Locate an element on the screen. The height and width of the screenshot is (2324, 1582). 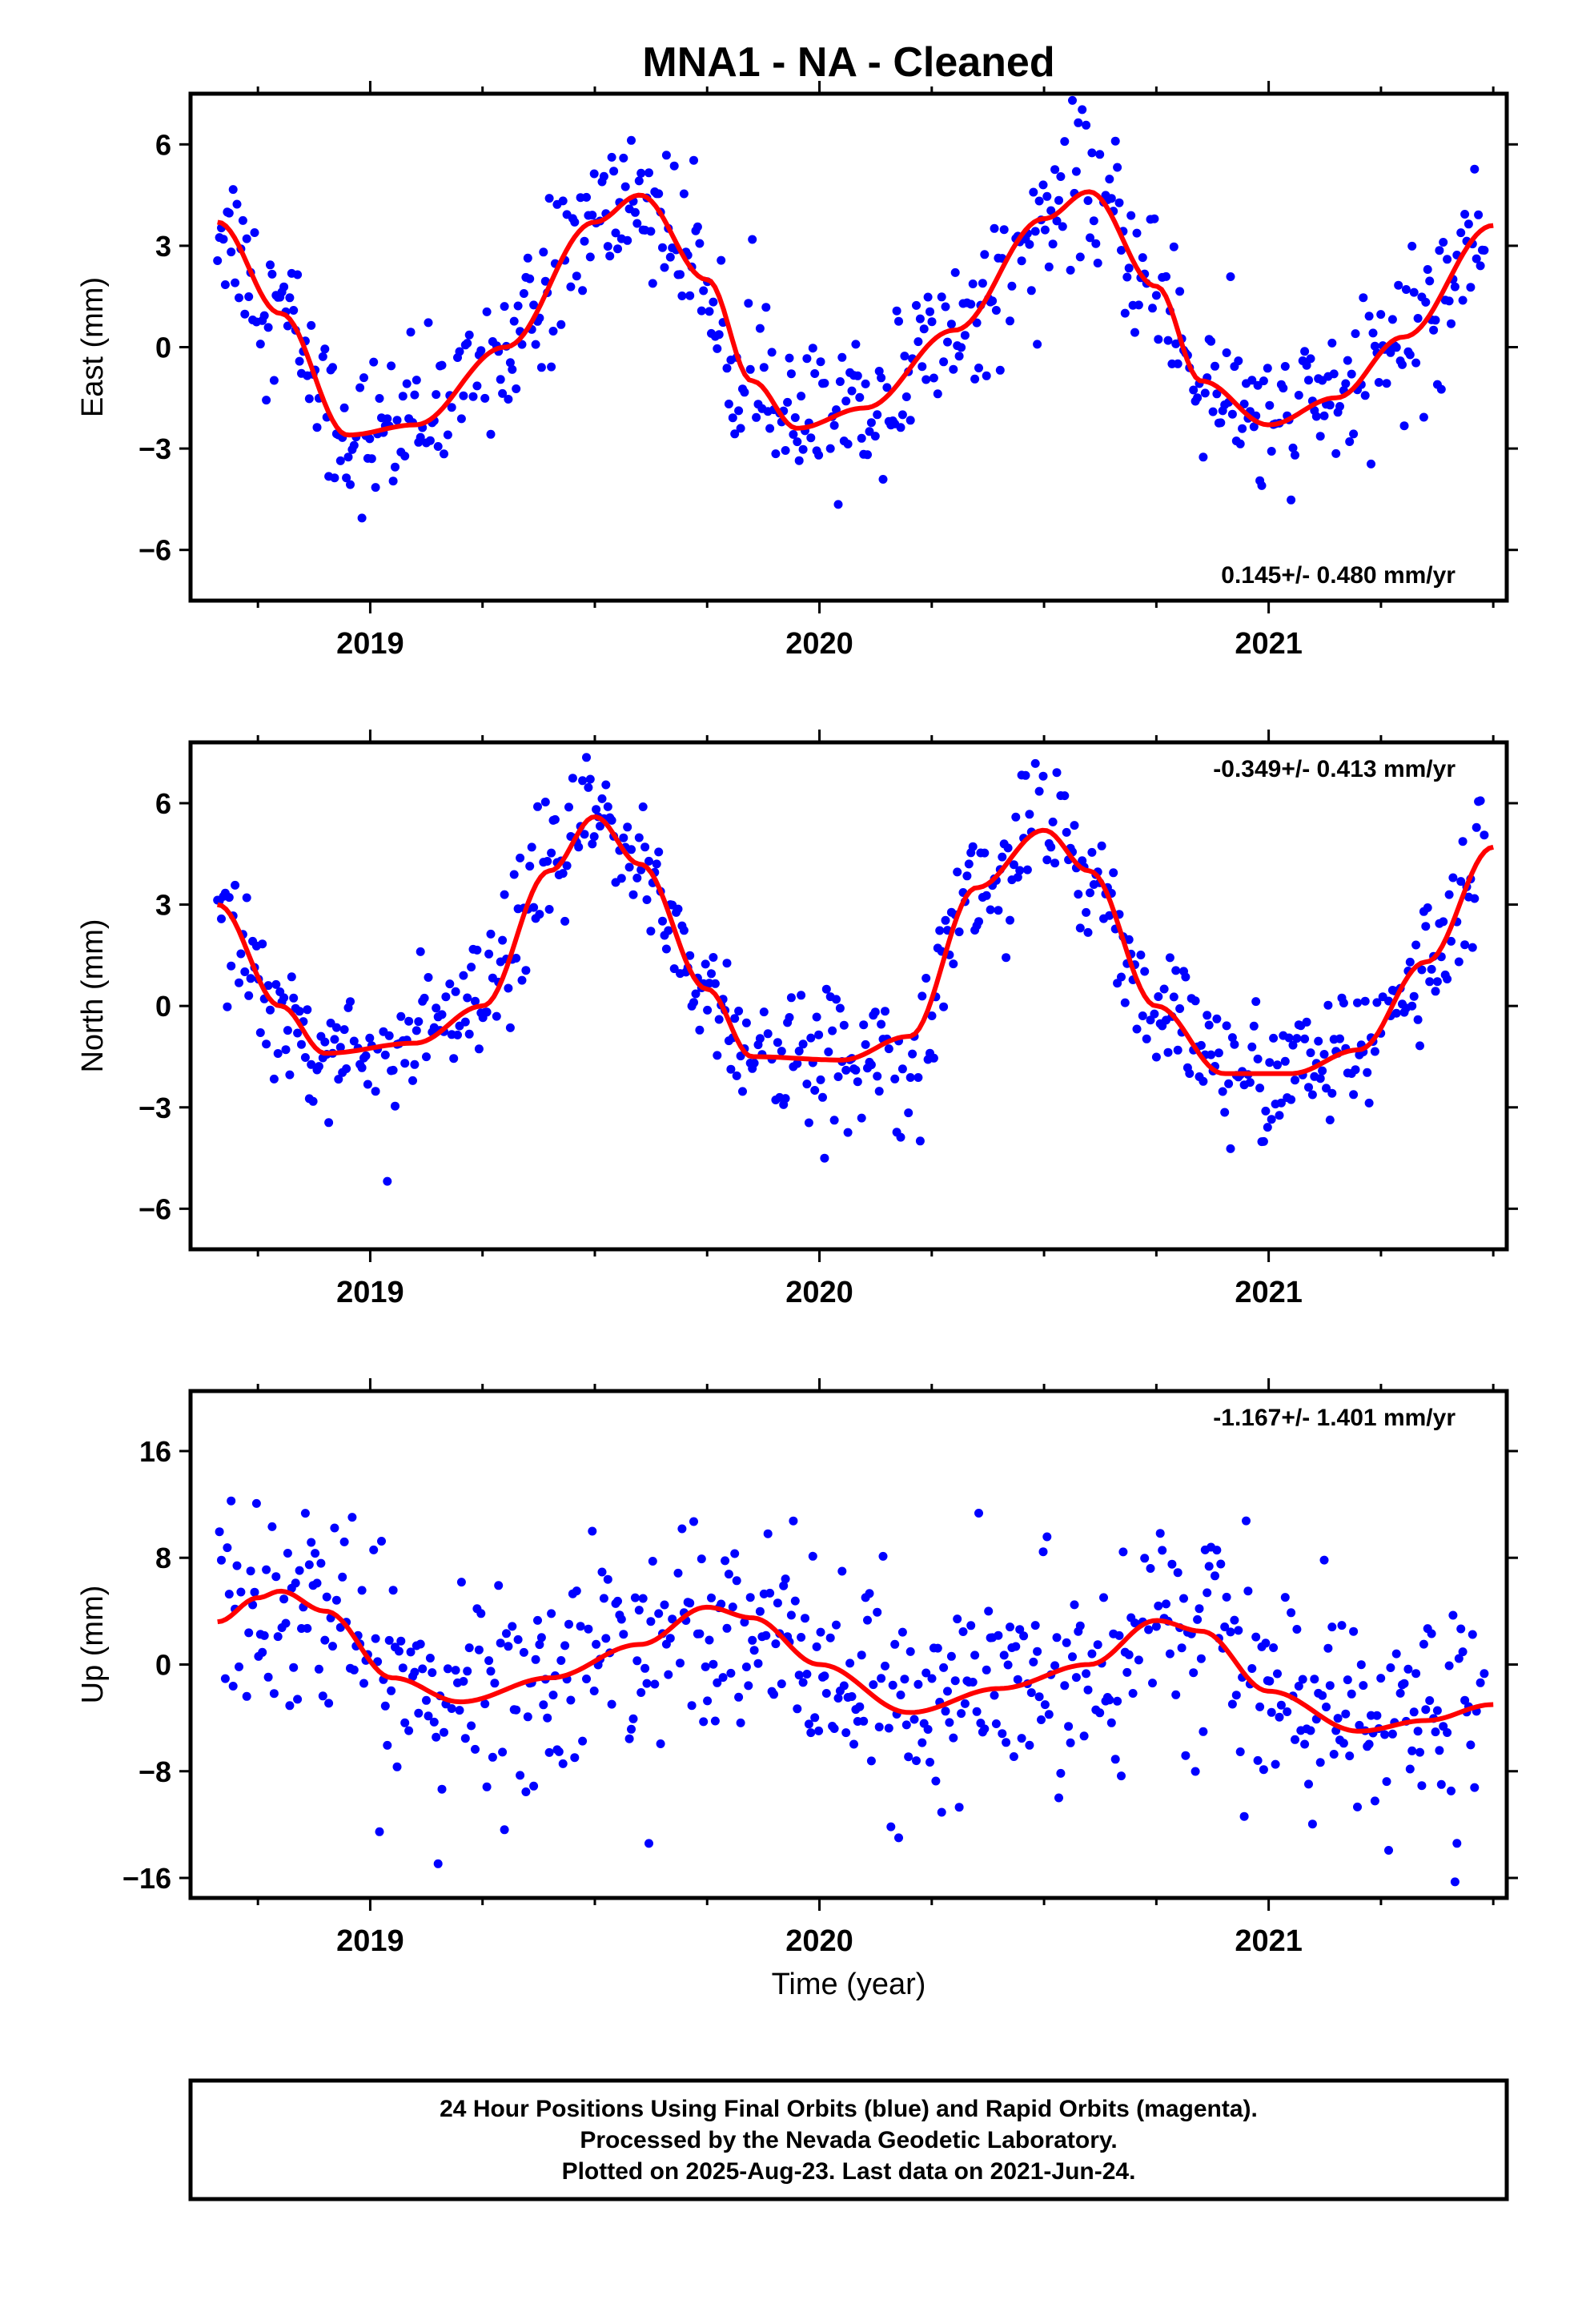
model-curve is located at coordinates (855, 1661).